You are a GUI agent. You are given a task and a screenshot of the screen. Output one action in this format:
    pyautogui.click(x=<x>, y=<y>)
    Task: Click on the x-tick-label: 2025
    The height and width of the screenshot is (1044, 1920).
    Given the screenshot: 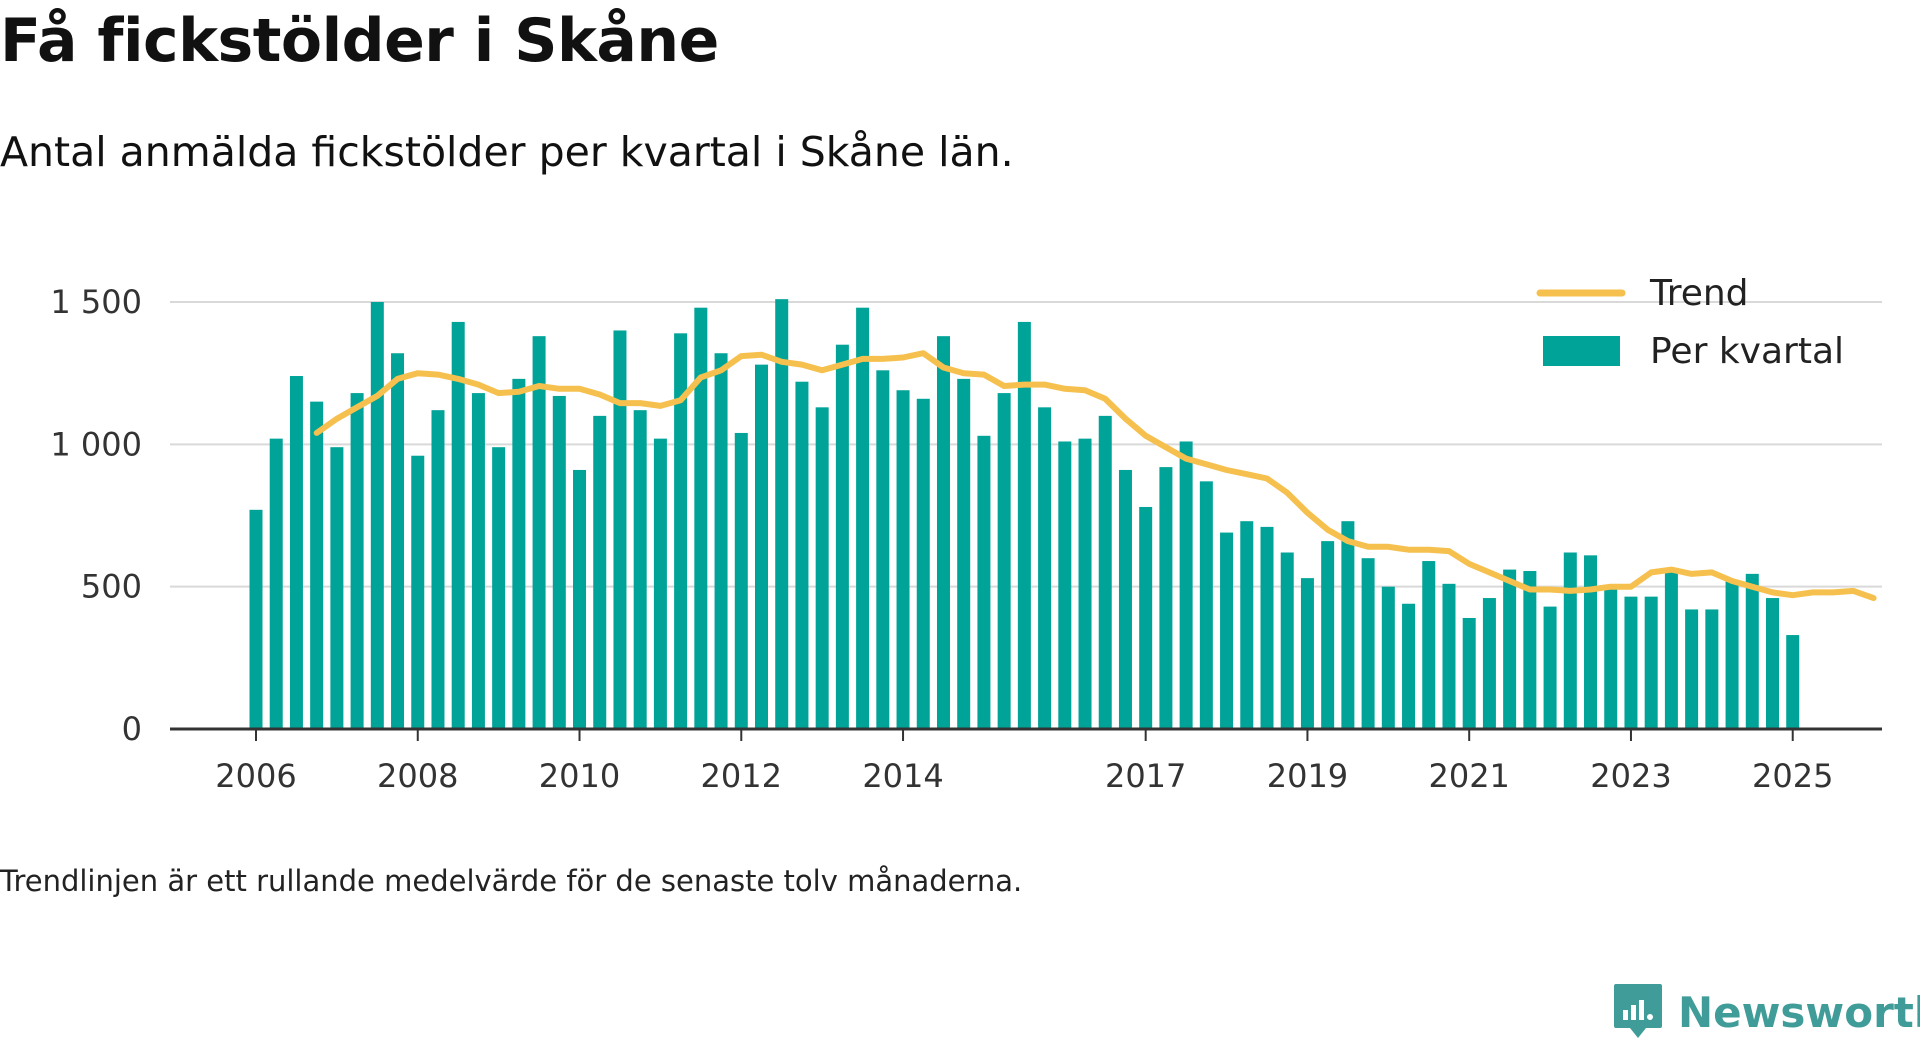 What is the action you would take?
    pyautogui.click(x=1792, y=776)
    